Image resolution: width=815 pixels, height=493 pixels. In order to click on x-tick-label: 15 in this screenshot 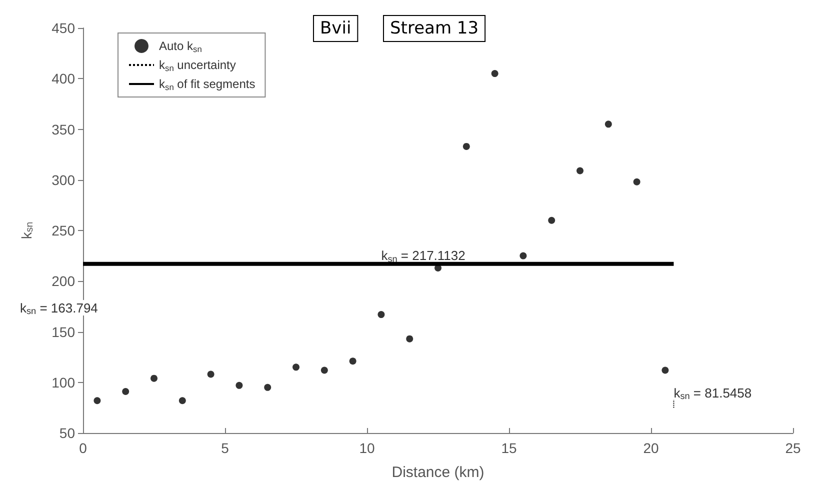, I will do `click(509, 448)`.